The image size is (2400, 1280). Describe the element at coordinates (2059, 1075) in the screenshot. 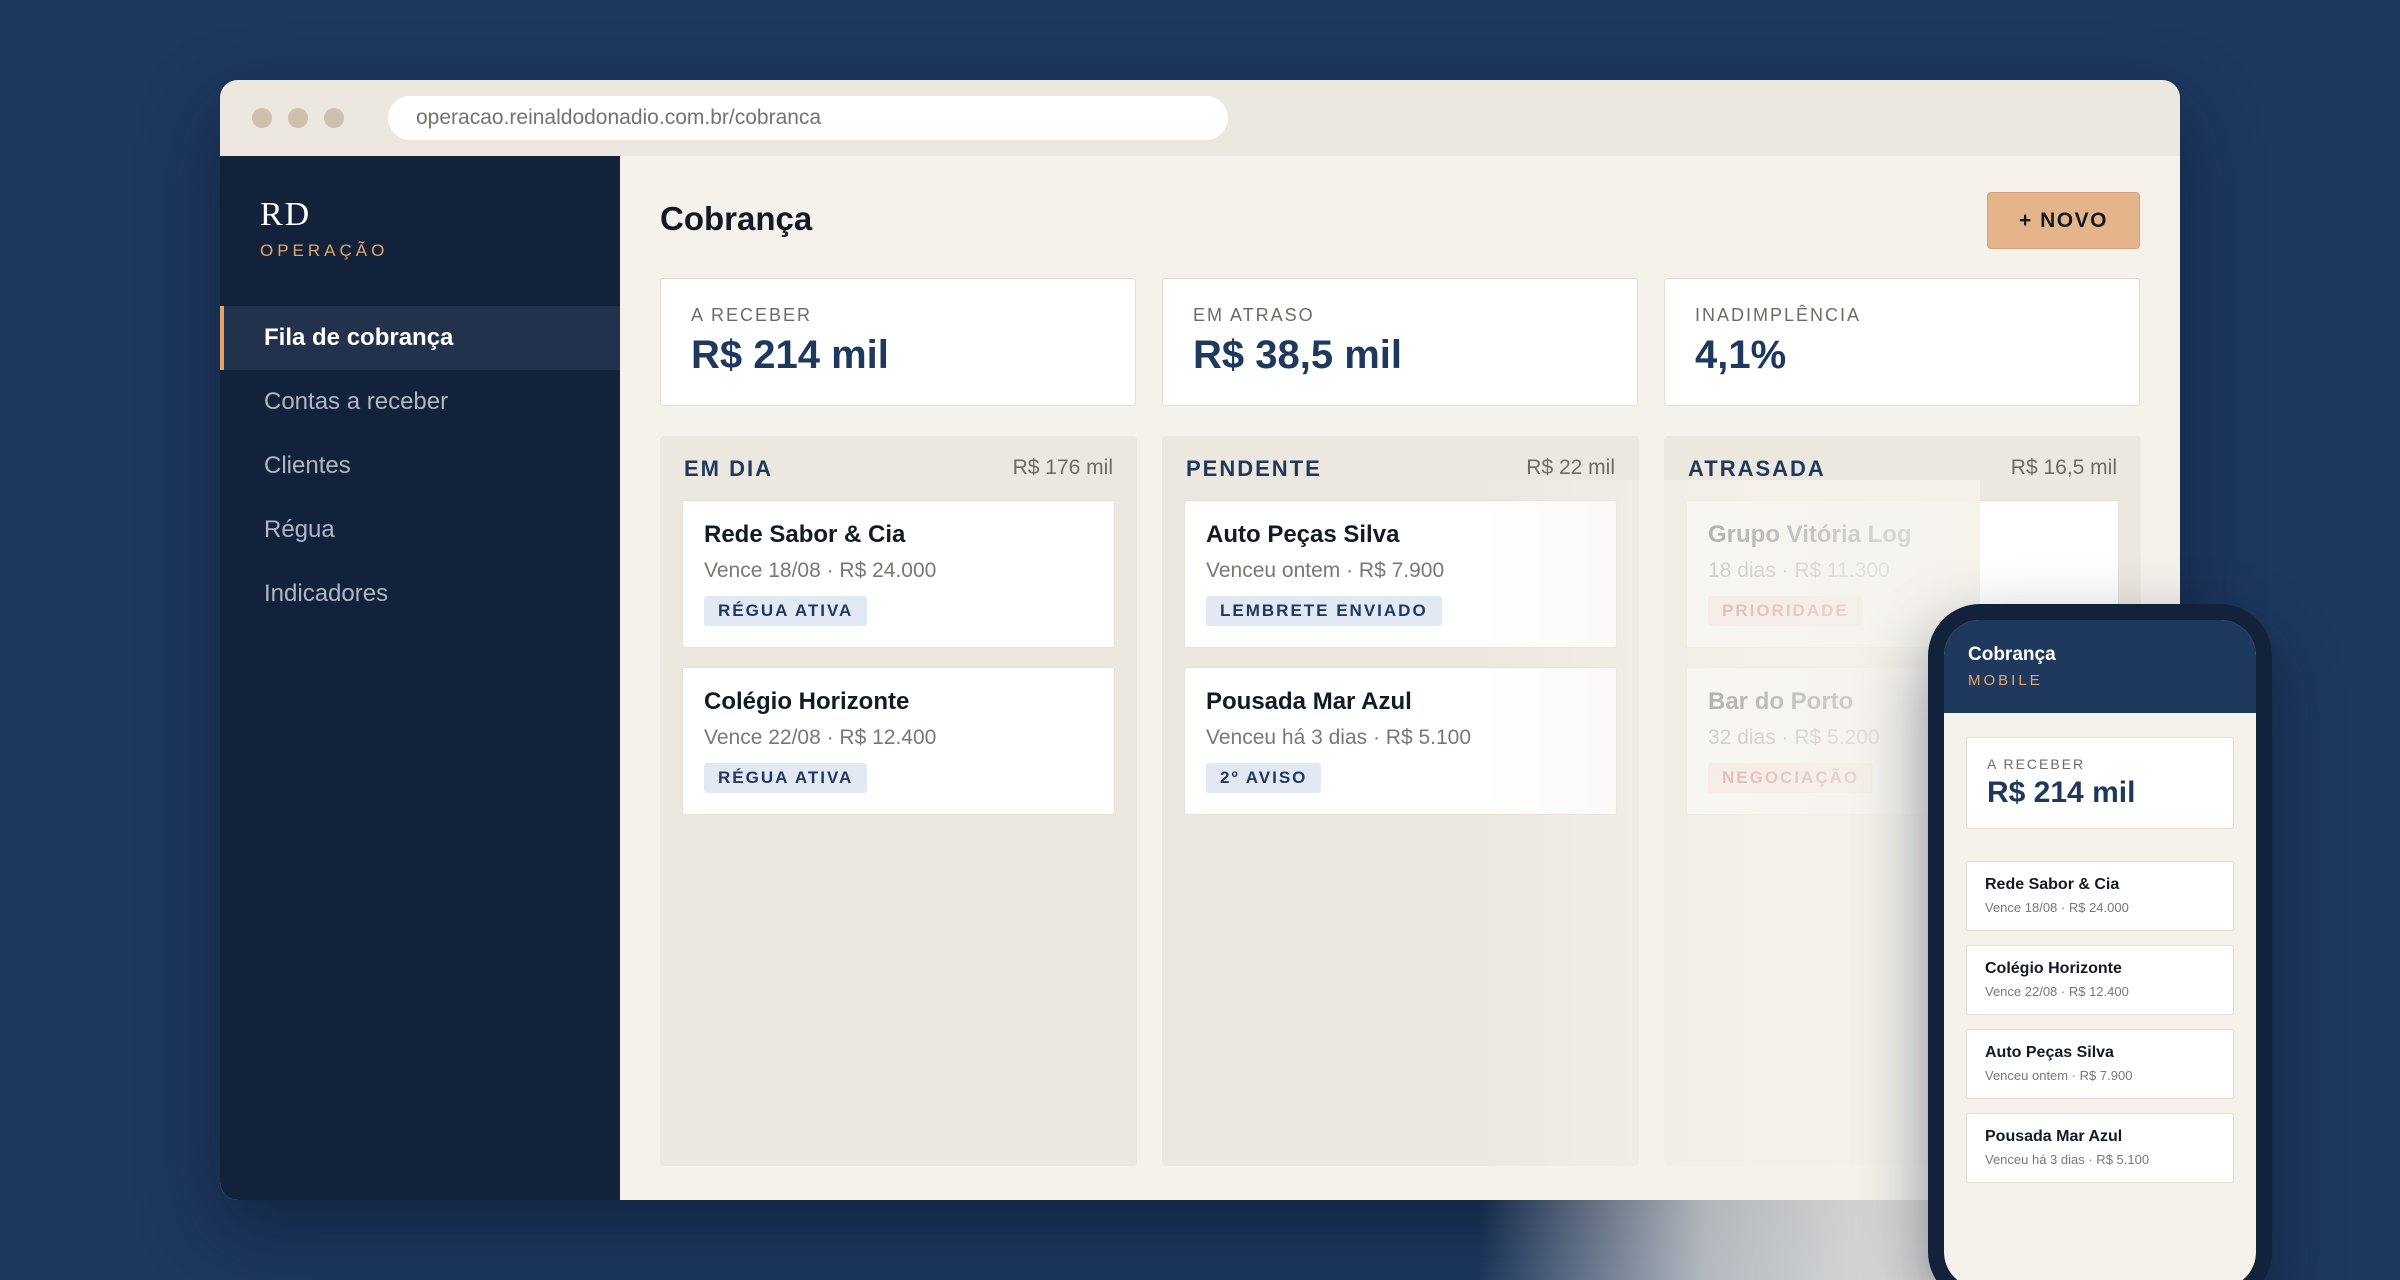

I see `mobile-item-detail: Venceu ontem · R$ 7.900` at that location.